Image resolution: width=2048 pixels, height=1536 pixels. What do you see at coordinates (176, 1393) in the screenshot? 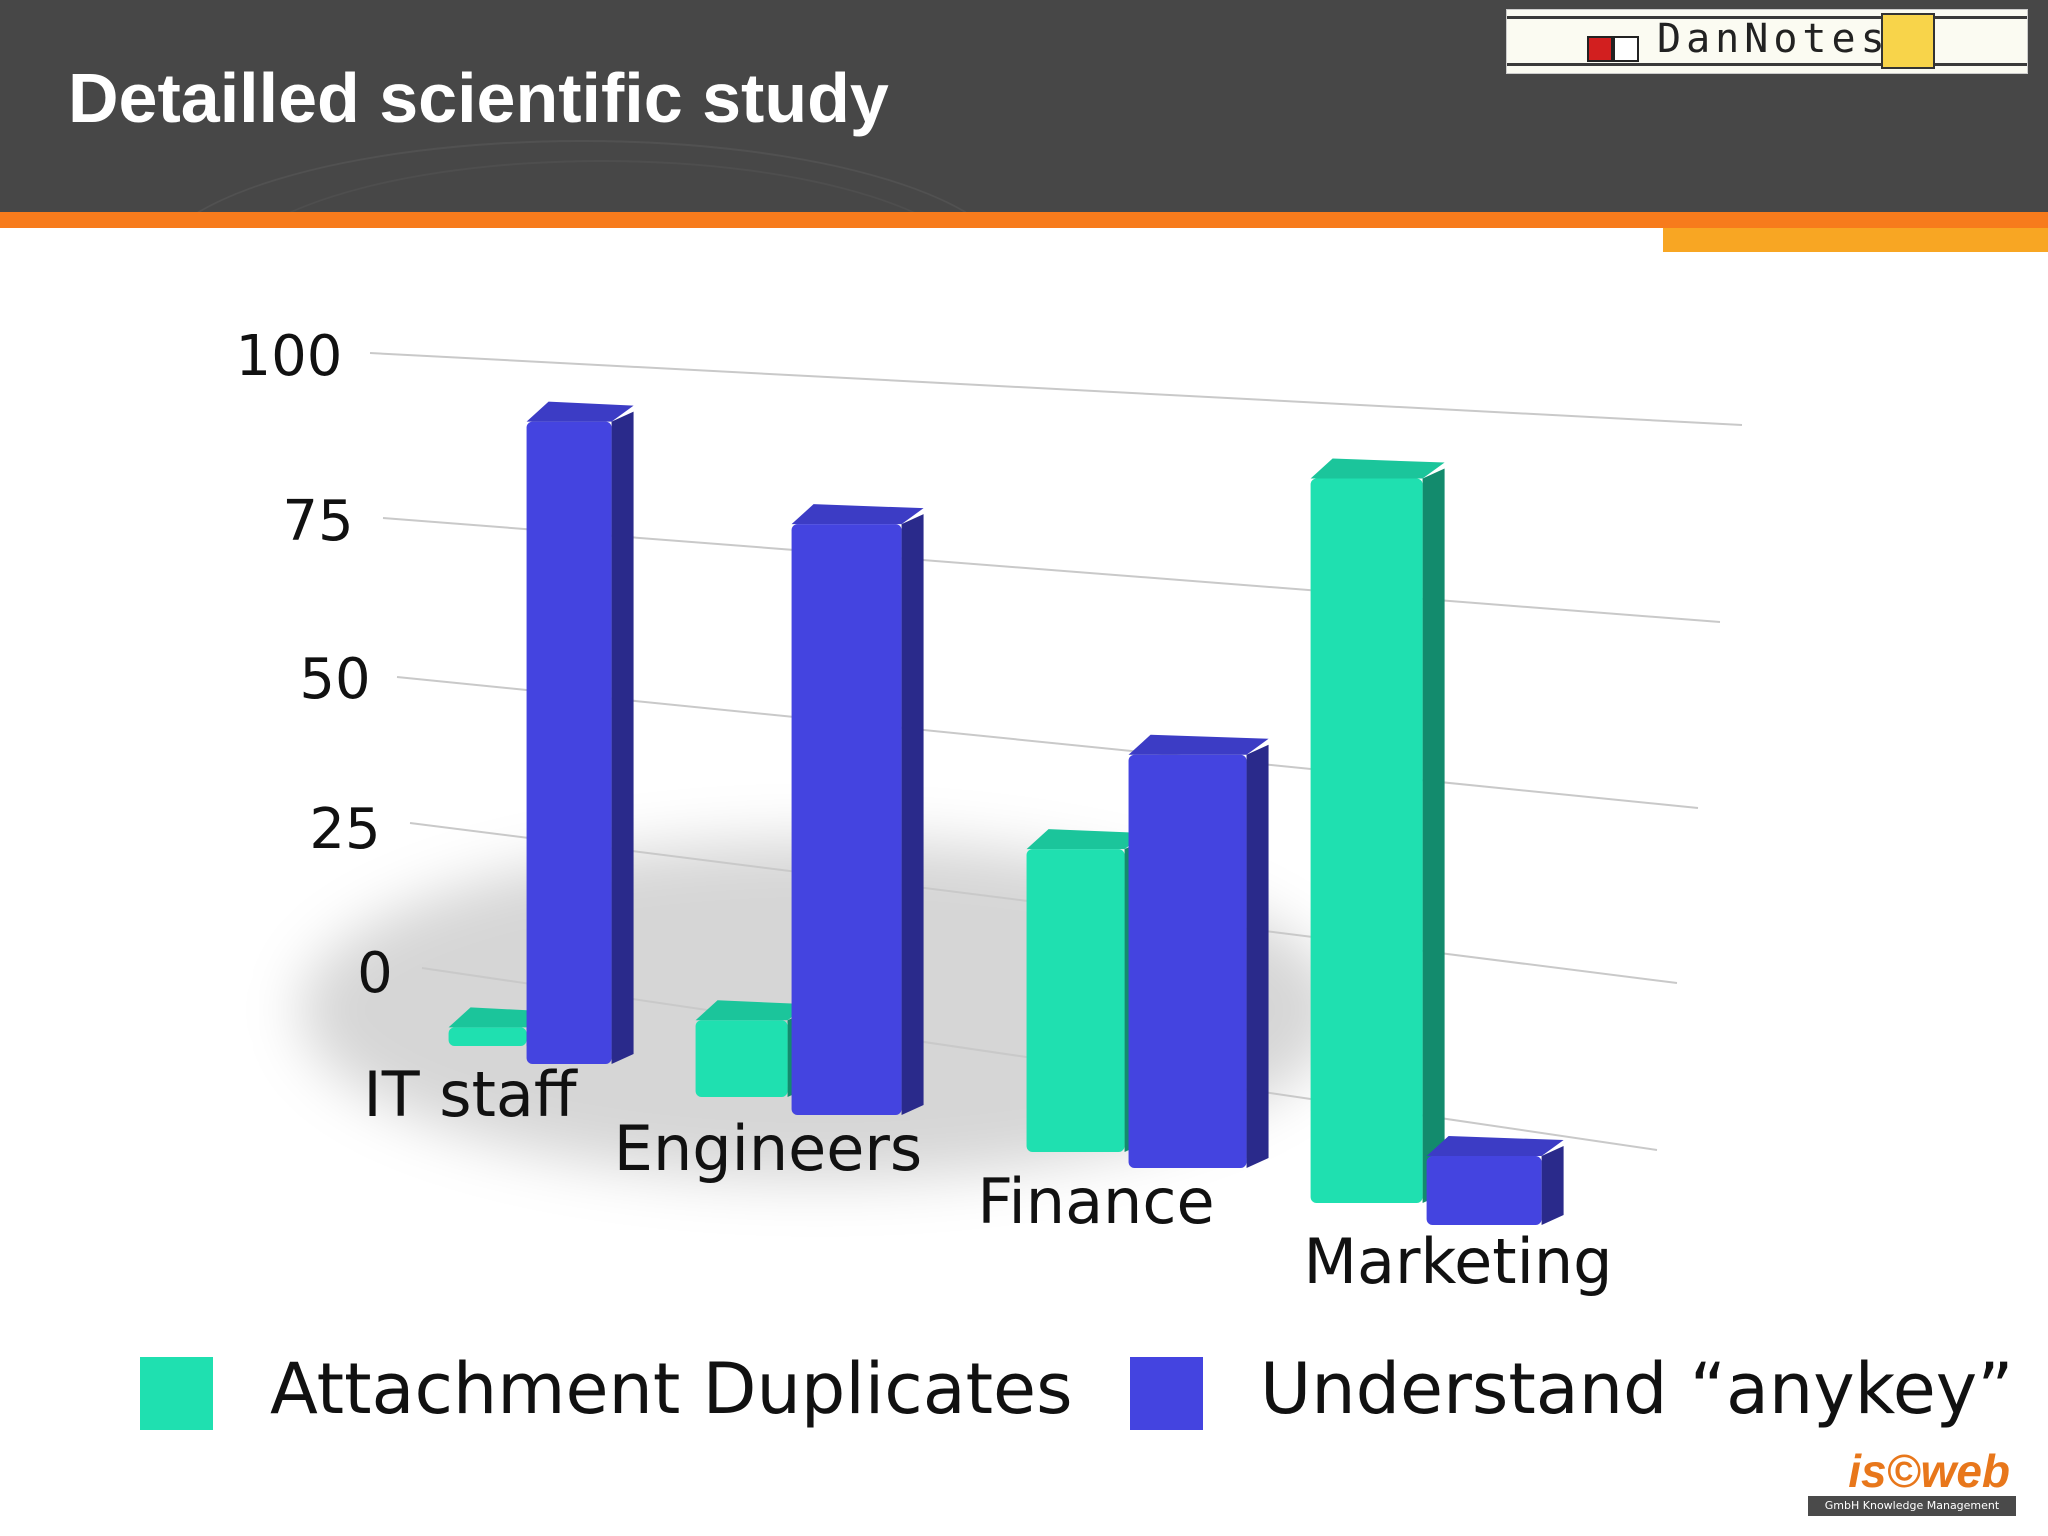
I see `legend-swatch-attachment` at bounding box center [176, 1393].